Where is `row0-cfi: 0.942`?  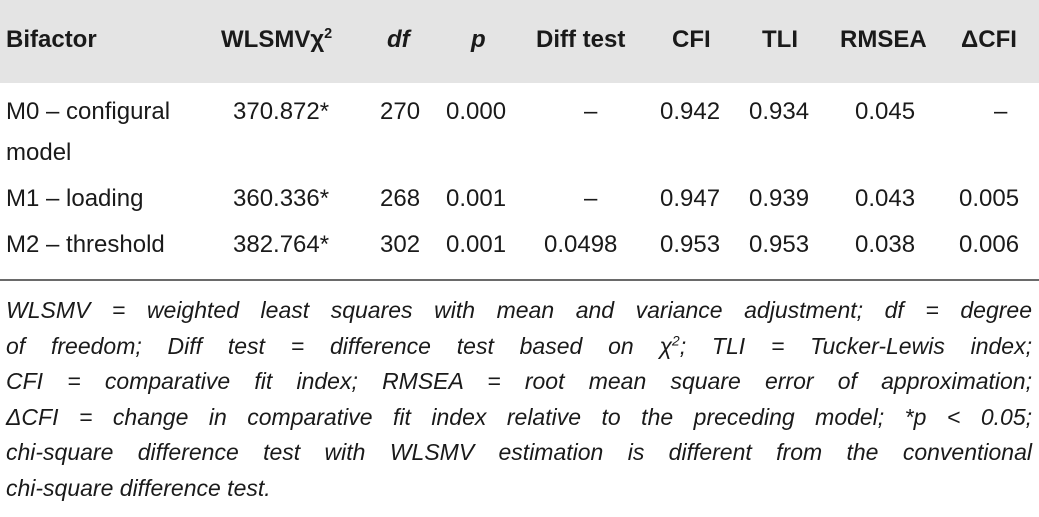
row0-cfi: 0.942 is located at coordinates (690, 111).